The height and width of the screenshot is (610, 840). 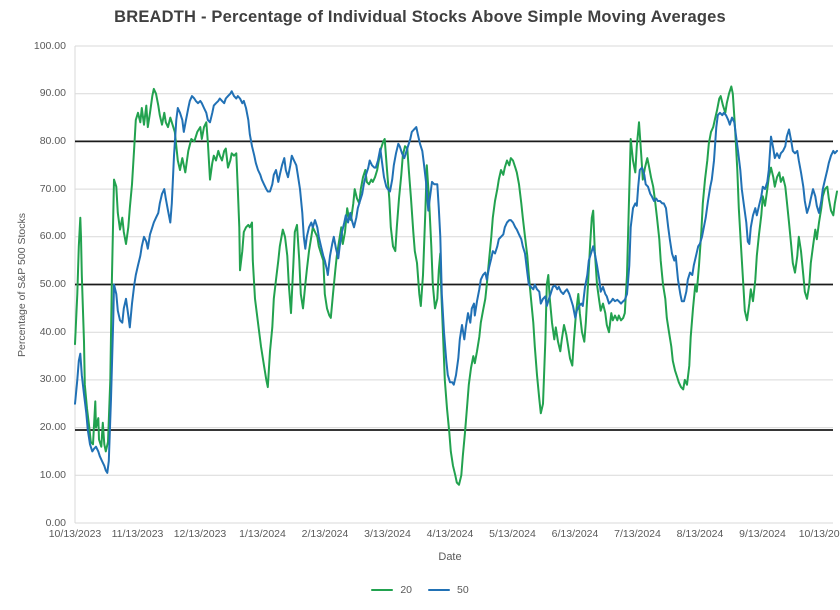 What do you see at coordinates (575, 534) in the screenshot?
I see `x-tick-label: 6/13/2024` at bounding box center [575, 534].